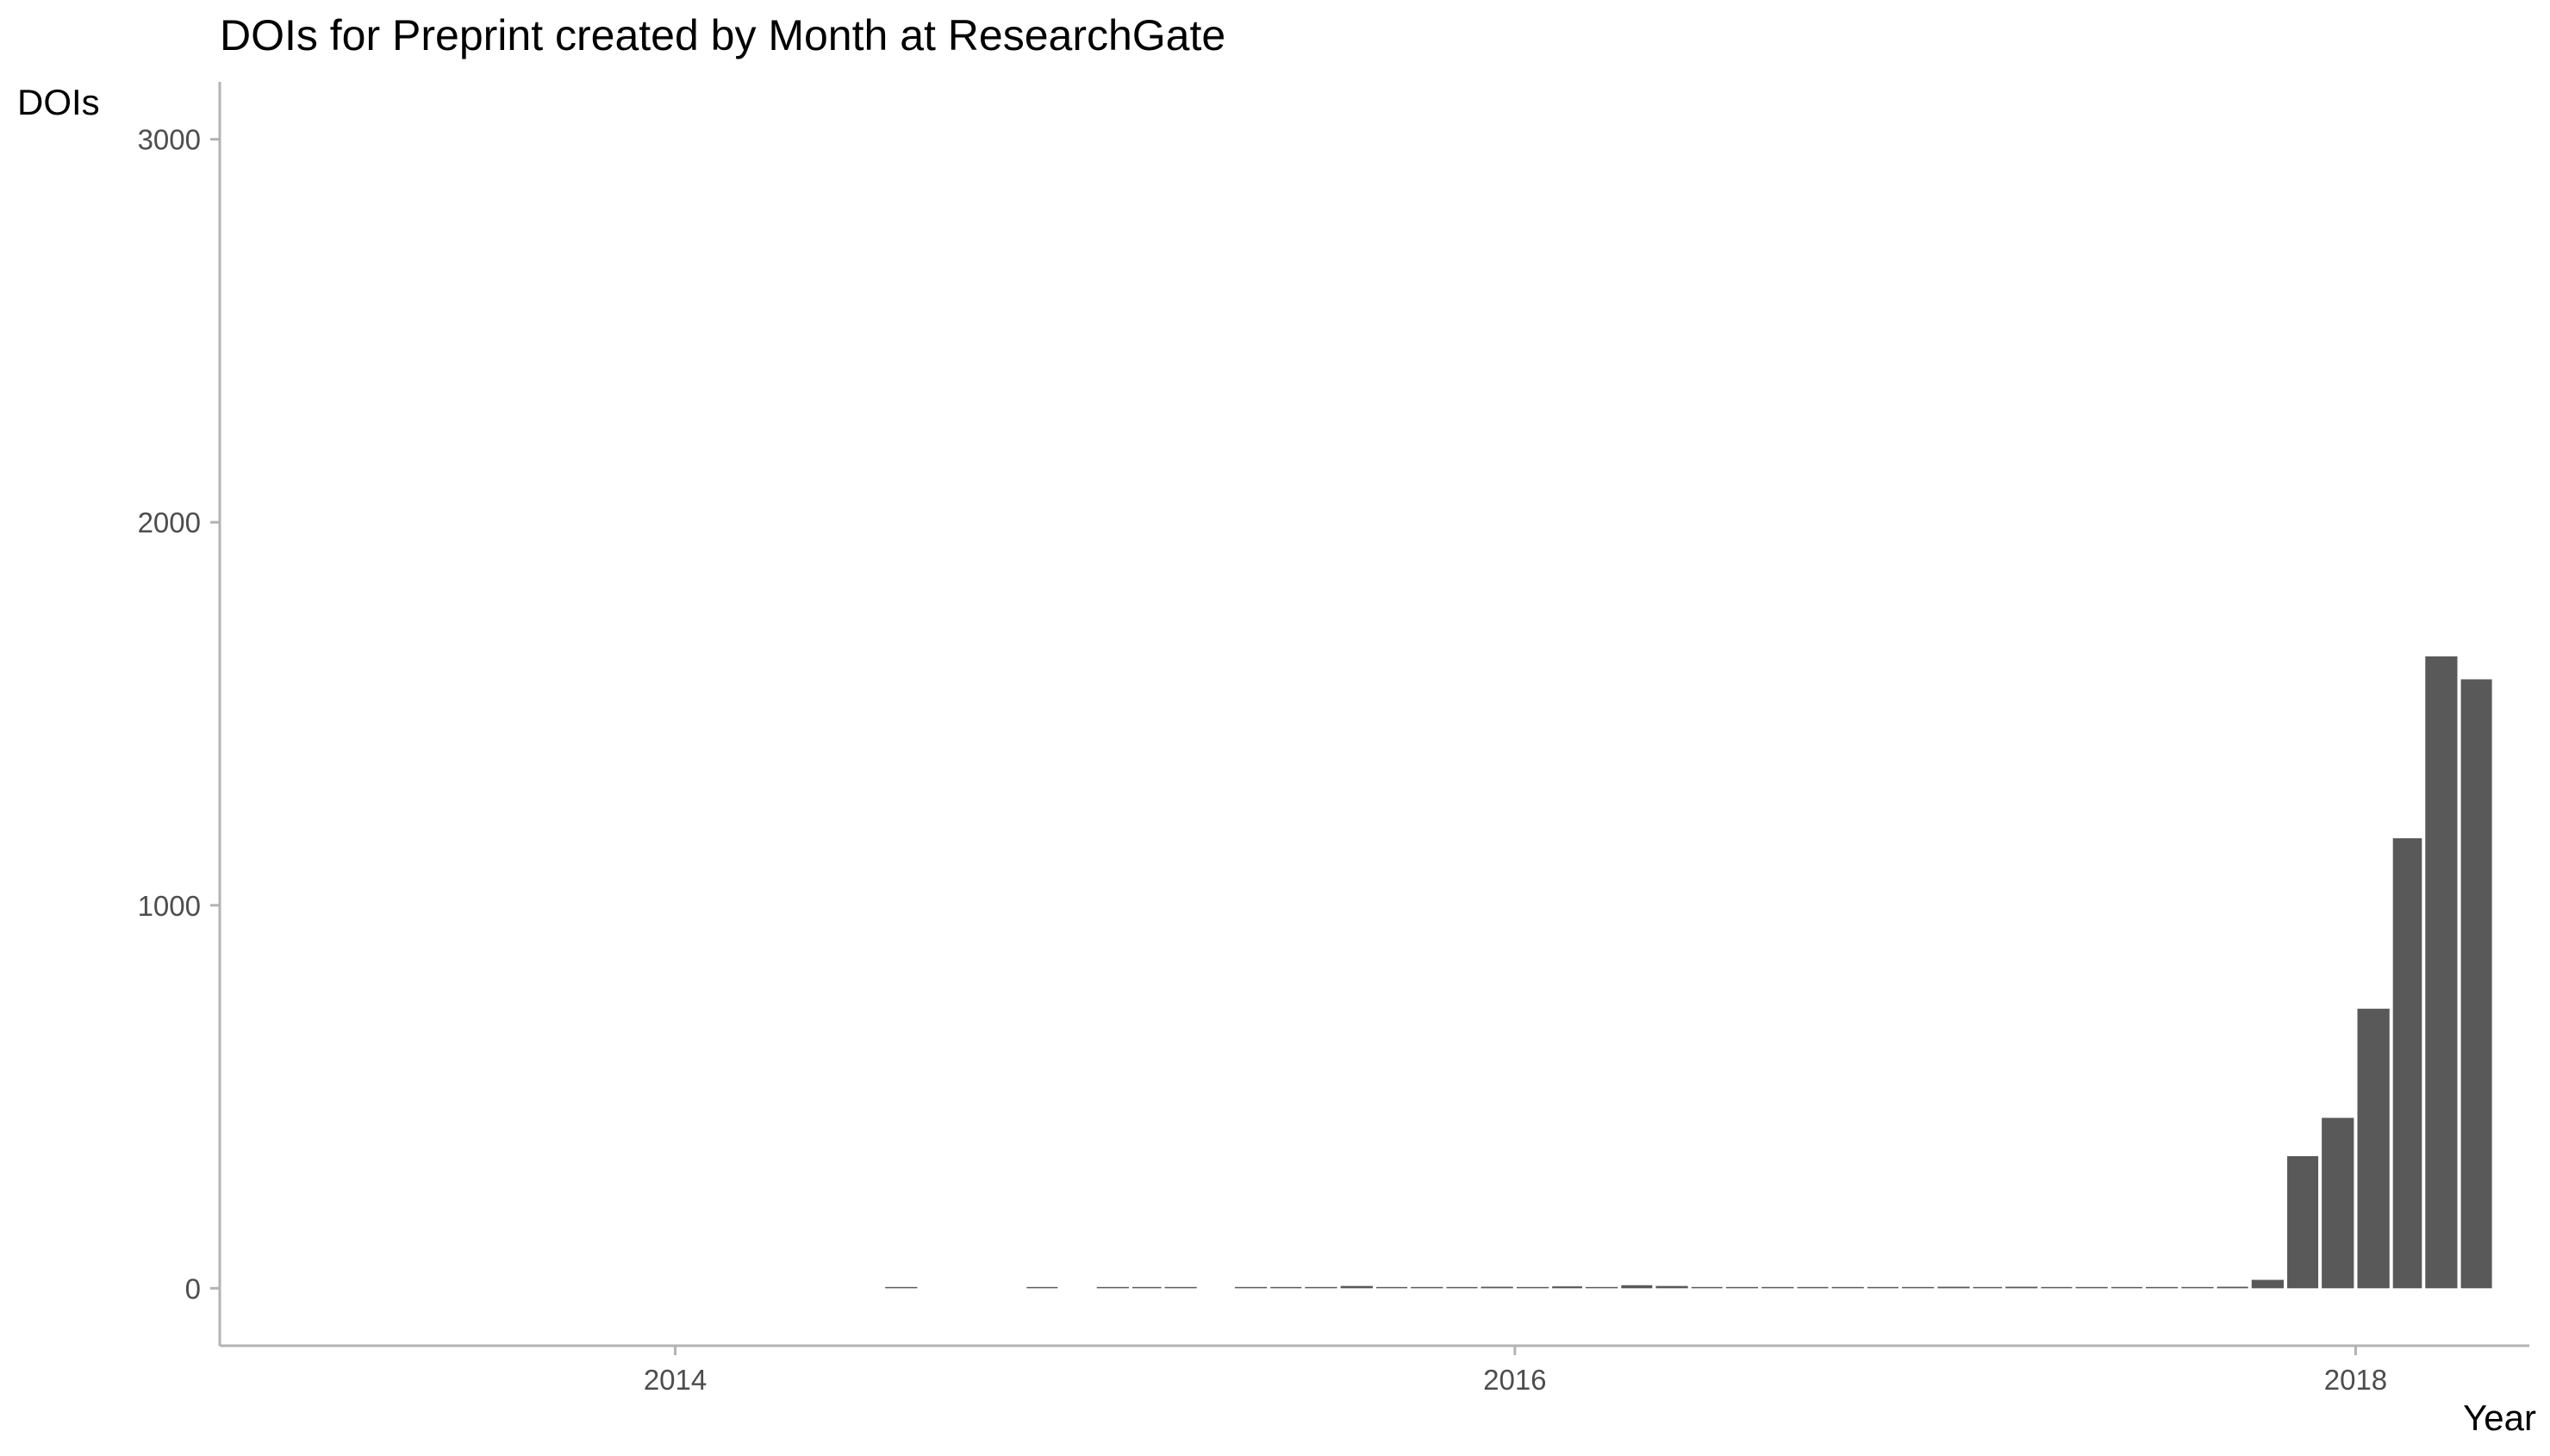 This screenshot has height=1456, width=2550. Describe the element at coordinates (169, 906) in the screenshot. I see `y-tick-label-1000: 1000` at that location.